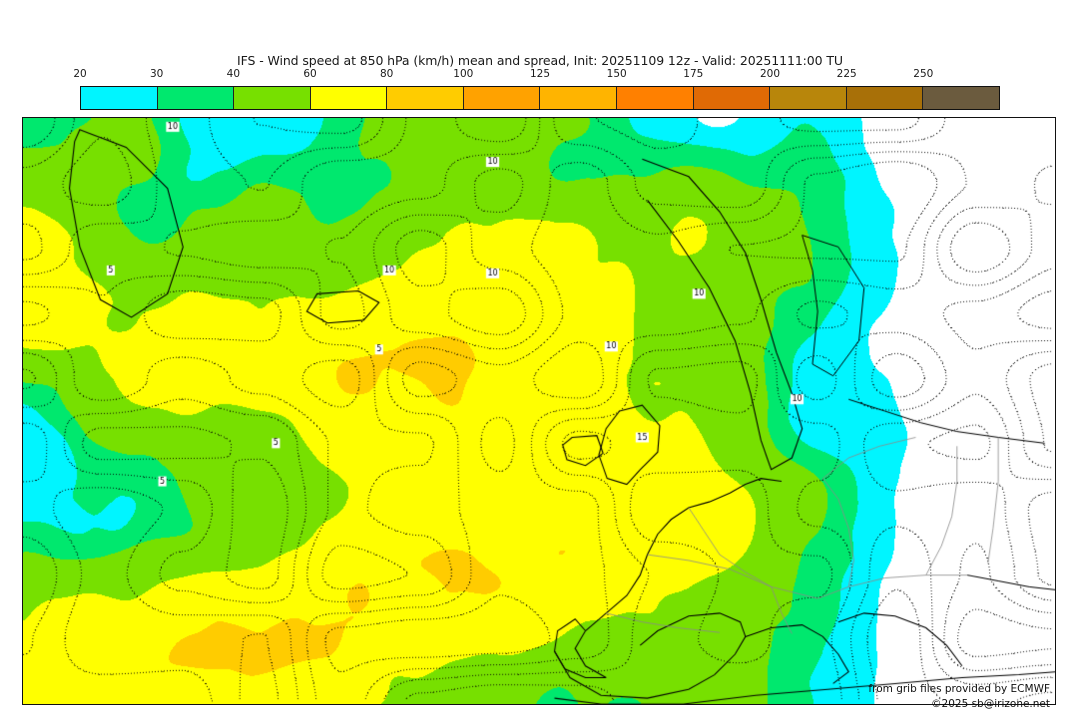 Image resolution: width=1080 pixels, height=718 pixels. I want to click on colorbar-tick: 20, so click(80, 74).